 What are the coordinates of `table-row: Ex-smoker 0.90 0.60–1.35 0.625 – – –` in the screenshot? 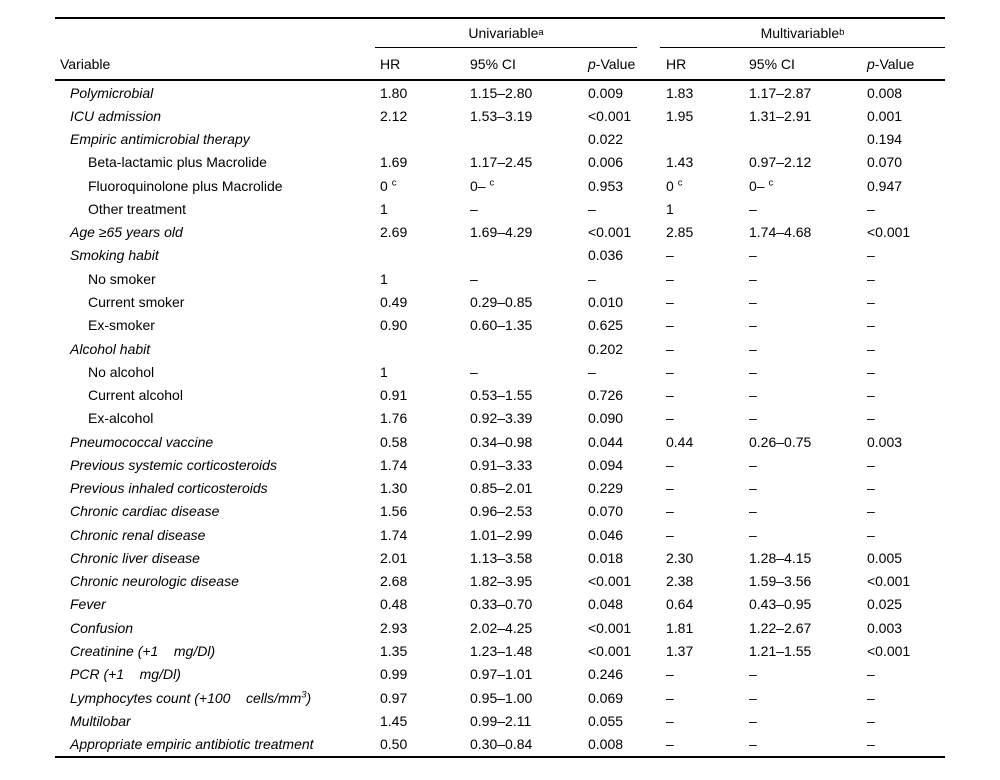 It's located at (500, 325).